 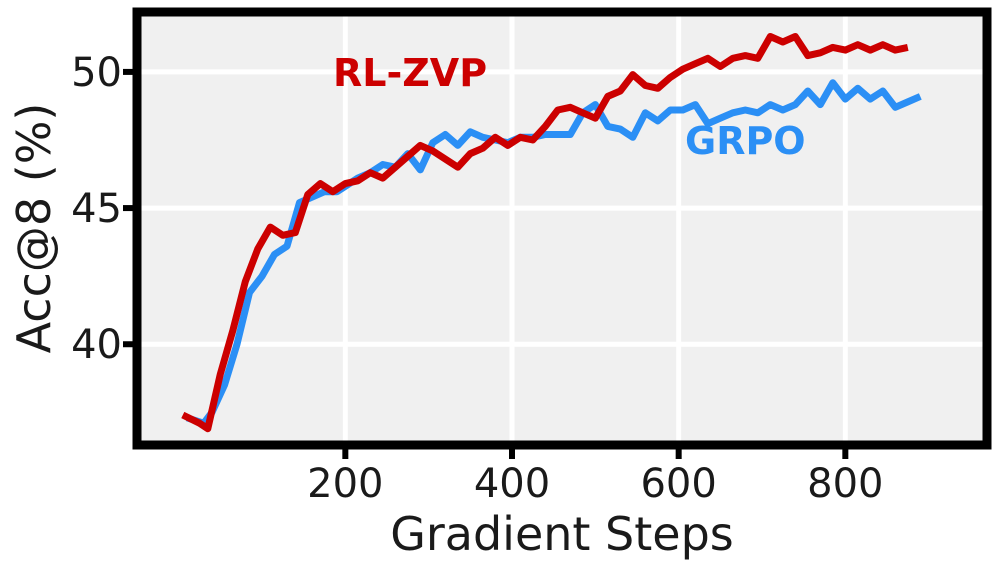 I want to click on series-label-rl-zvp: RL-ZVP, so click(x=410, y=73).